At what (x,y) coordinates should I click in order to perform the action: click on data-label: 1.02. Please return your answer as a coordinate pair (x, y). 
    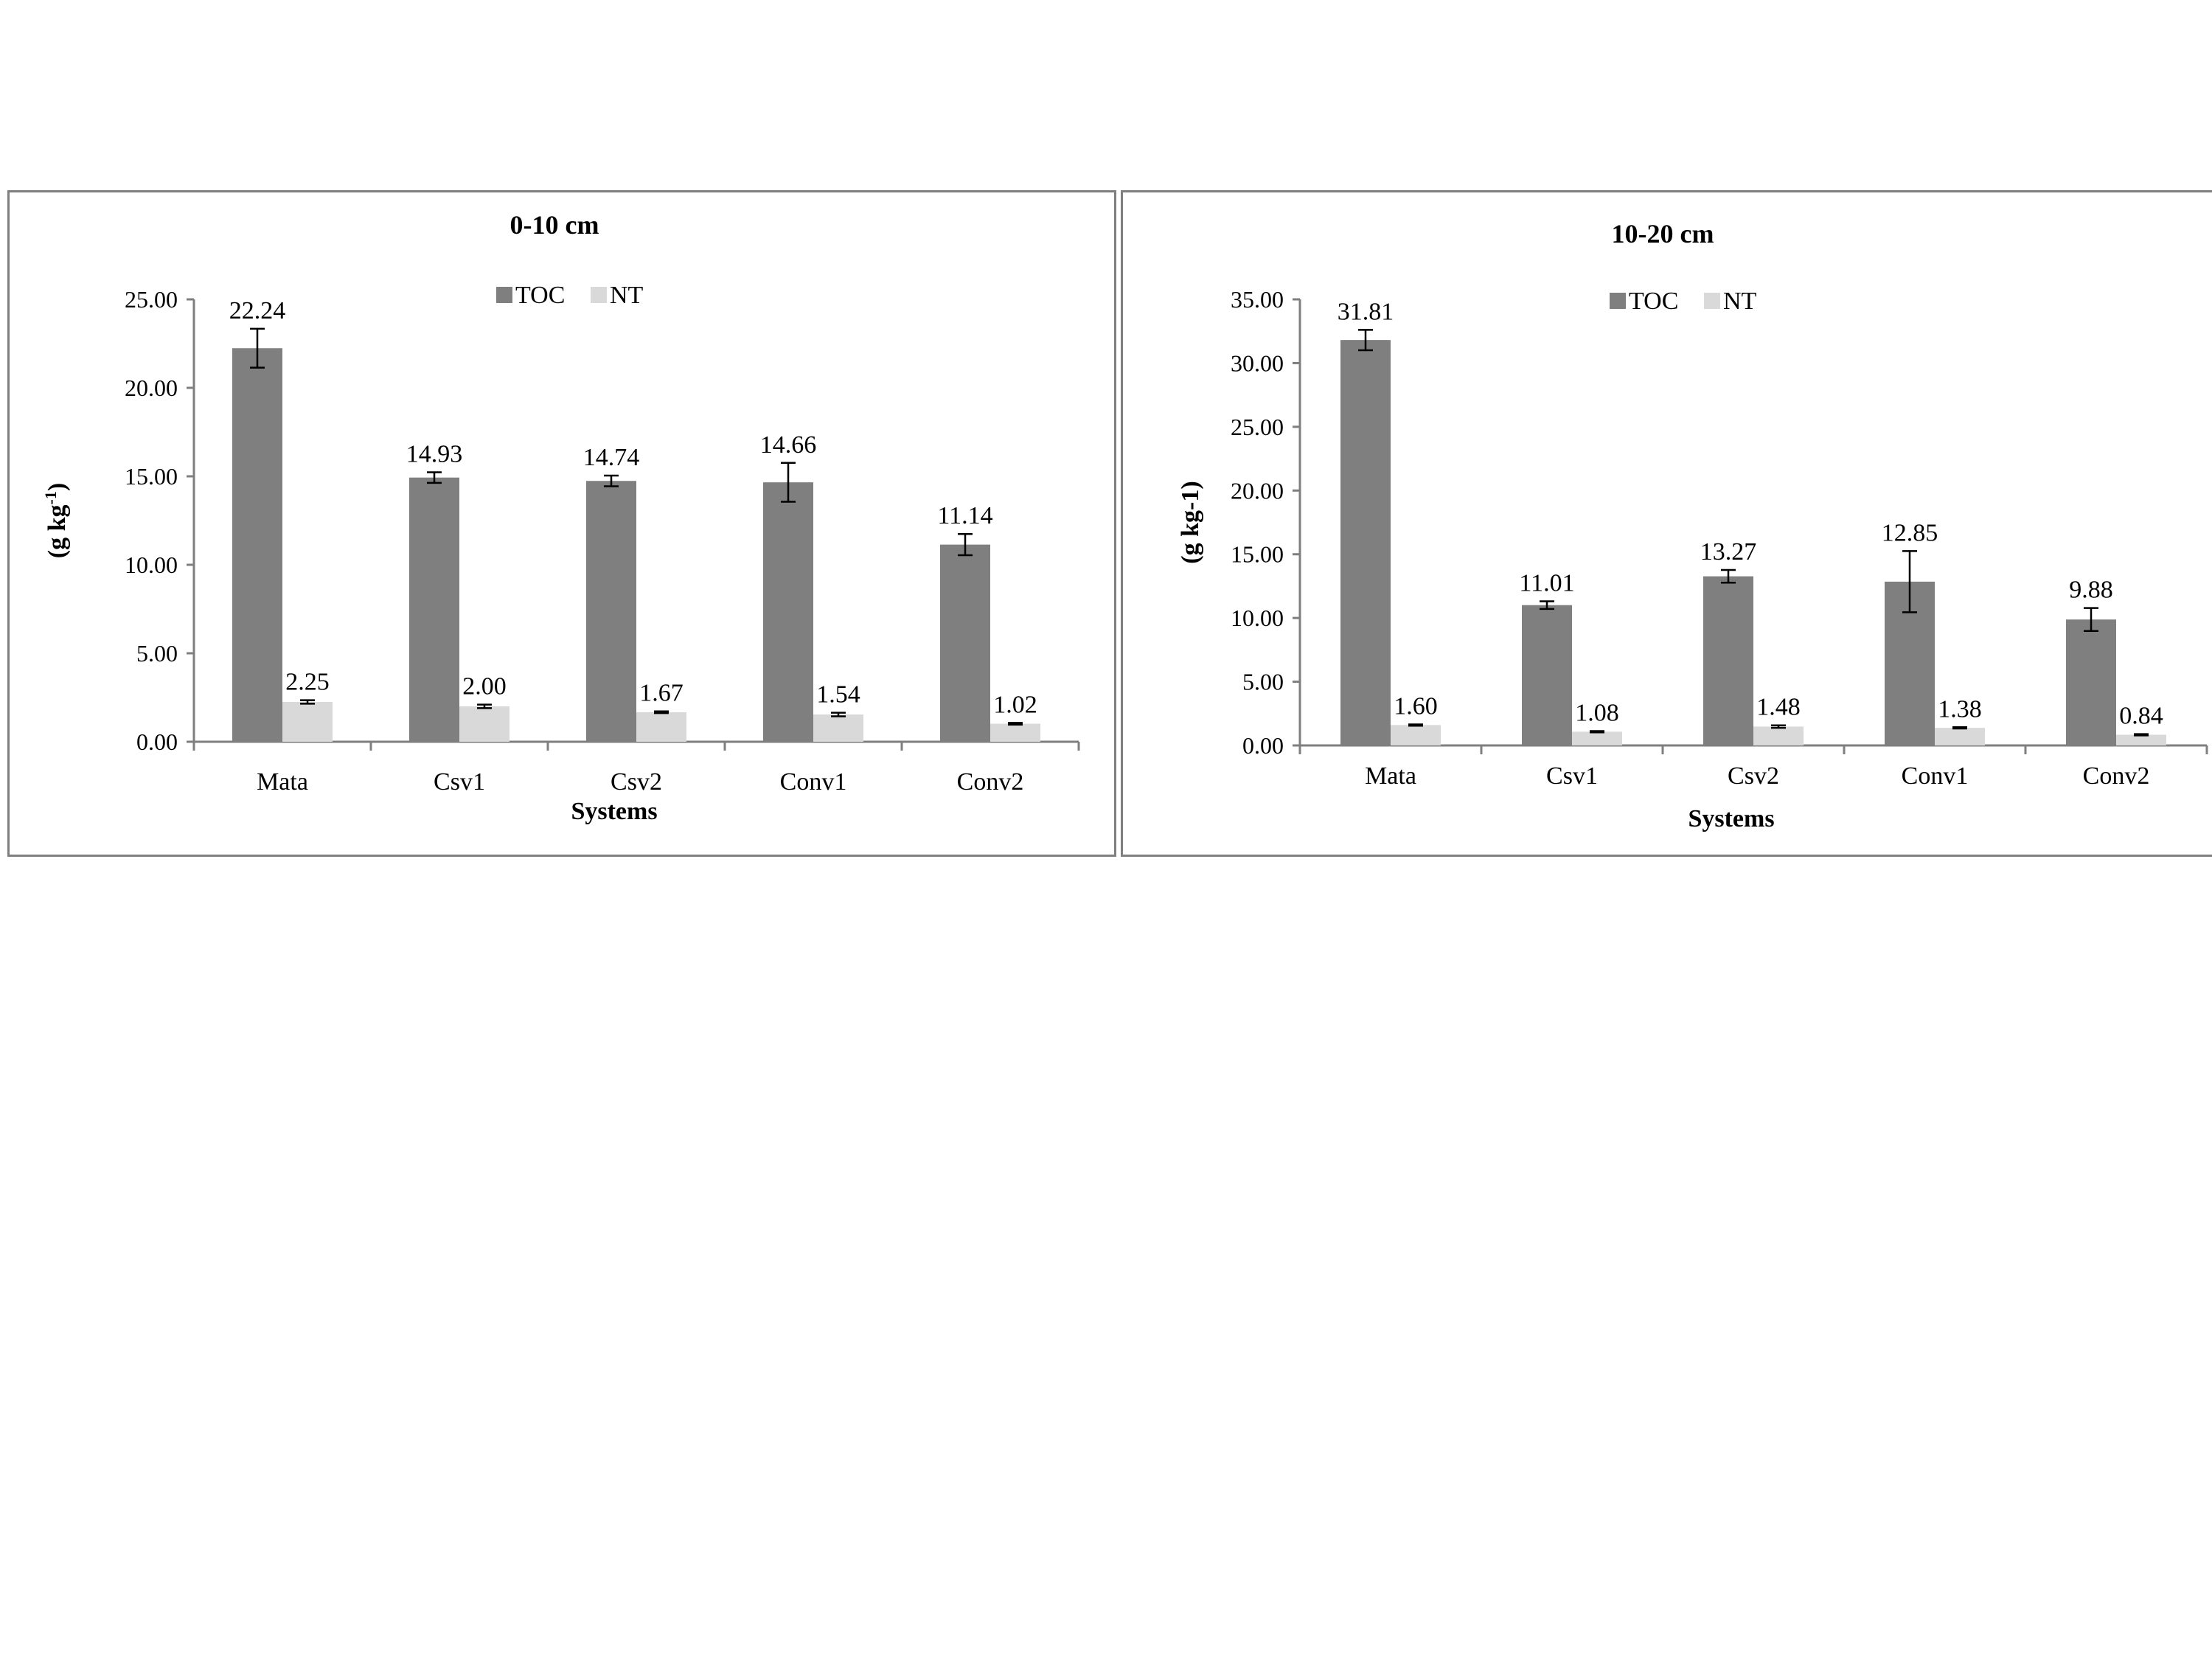
    Looking at the image, I should click on (1015, 704).